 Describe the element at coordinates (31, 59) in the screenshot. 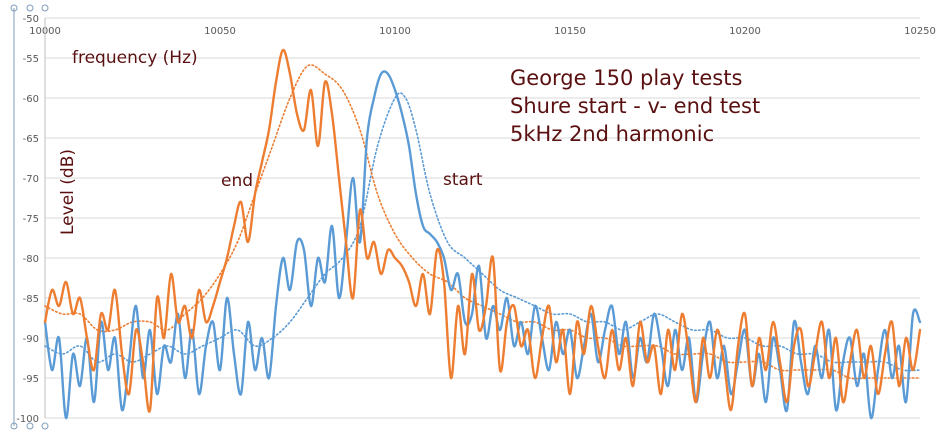

I see `y-tick-label: -55` at that location.